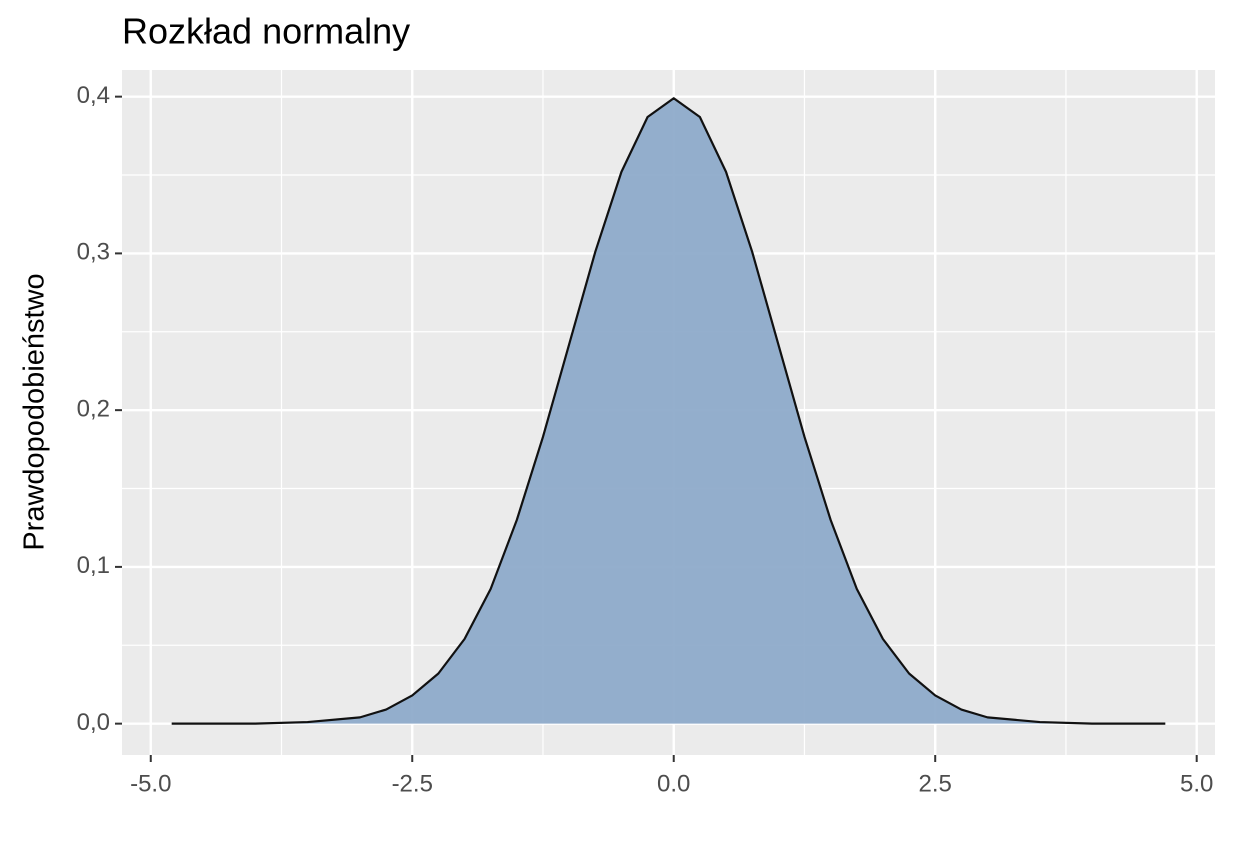 The image size is (1234, 864). What do you see at coordinates (673, 783) in the screenshot?
I see `x-tick-label: 0.0` at bounding box center [673, 783].